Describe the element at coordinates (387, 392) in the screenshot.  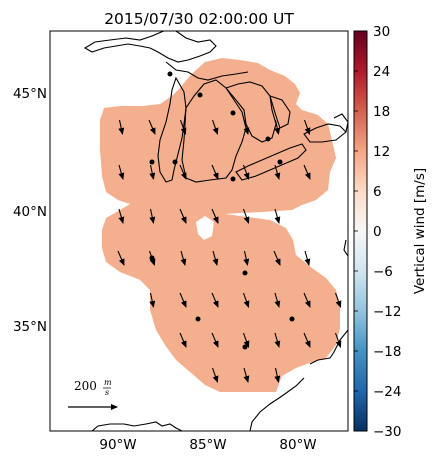
I see `colorbar-tick-label: −24` at that location.